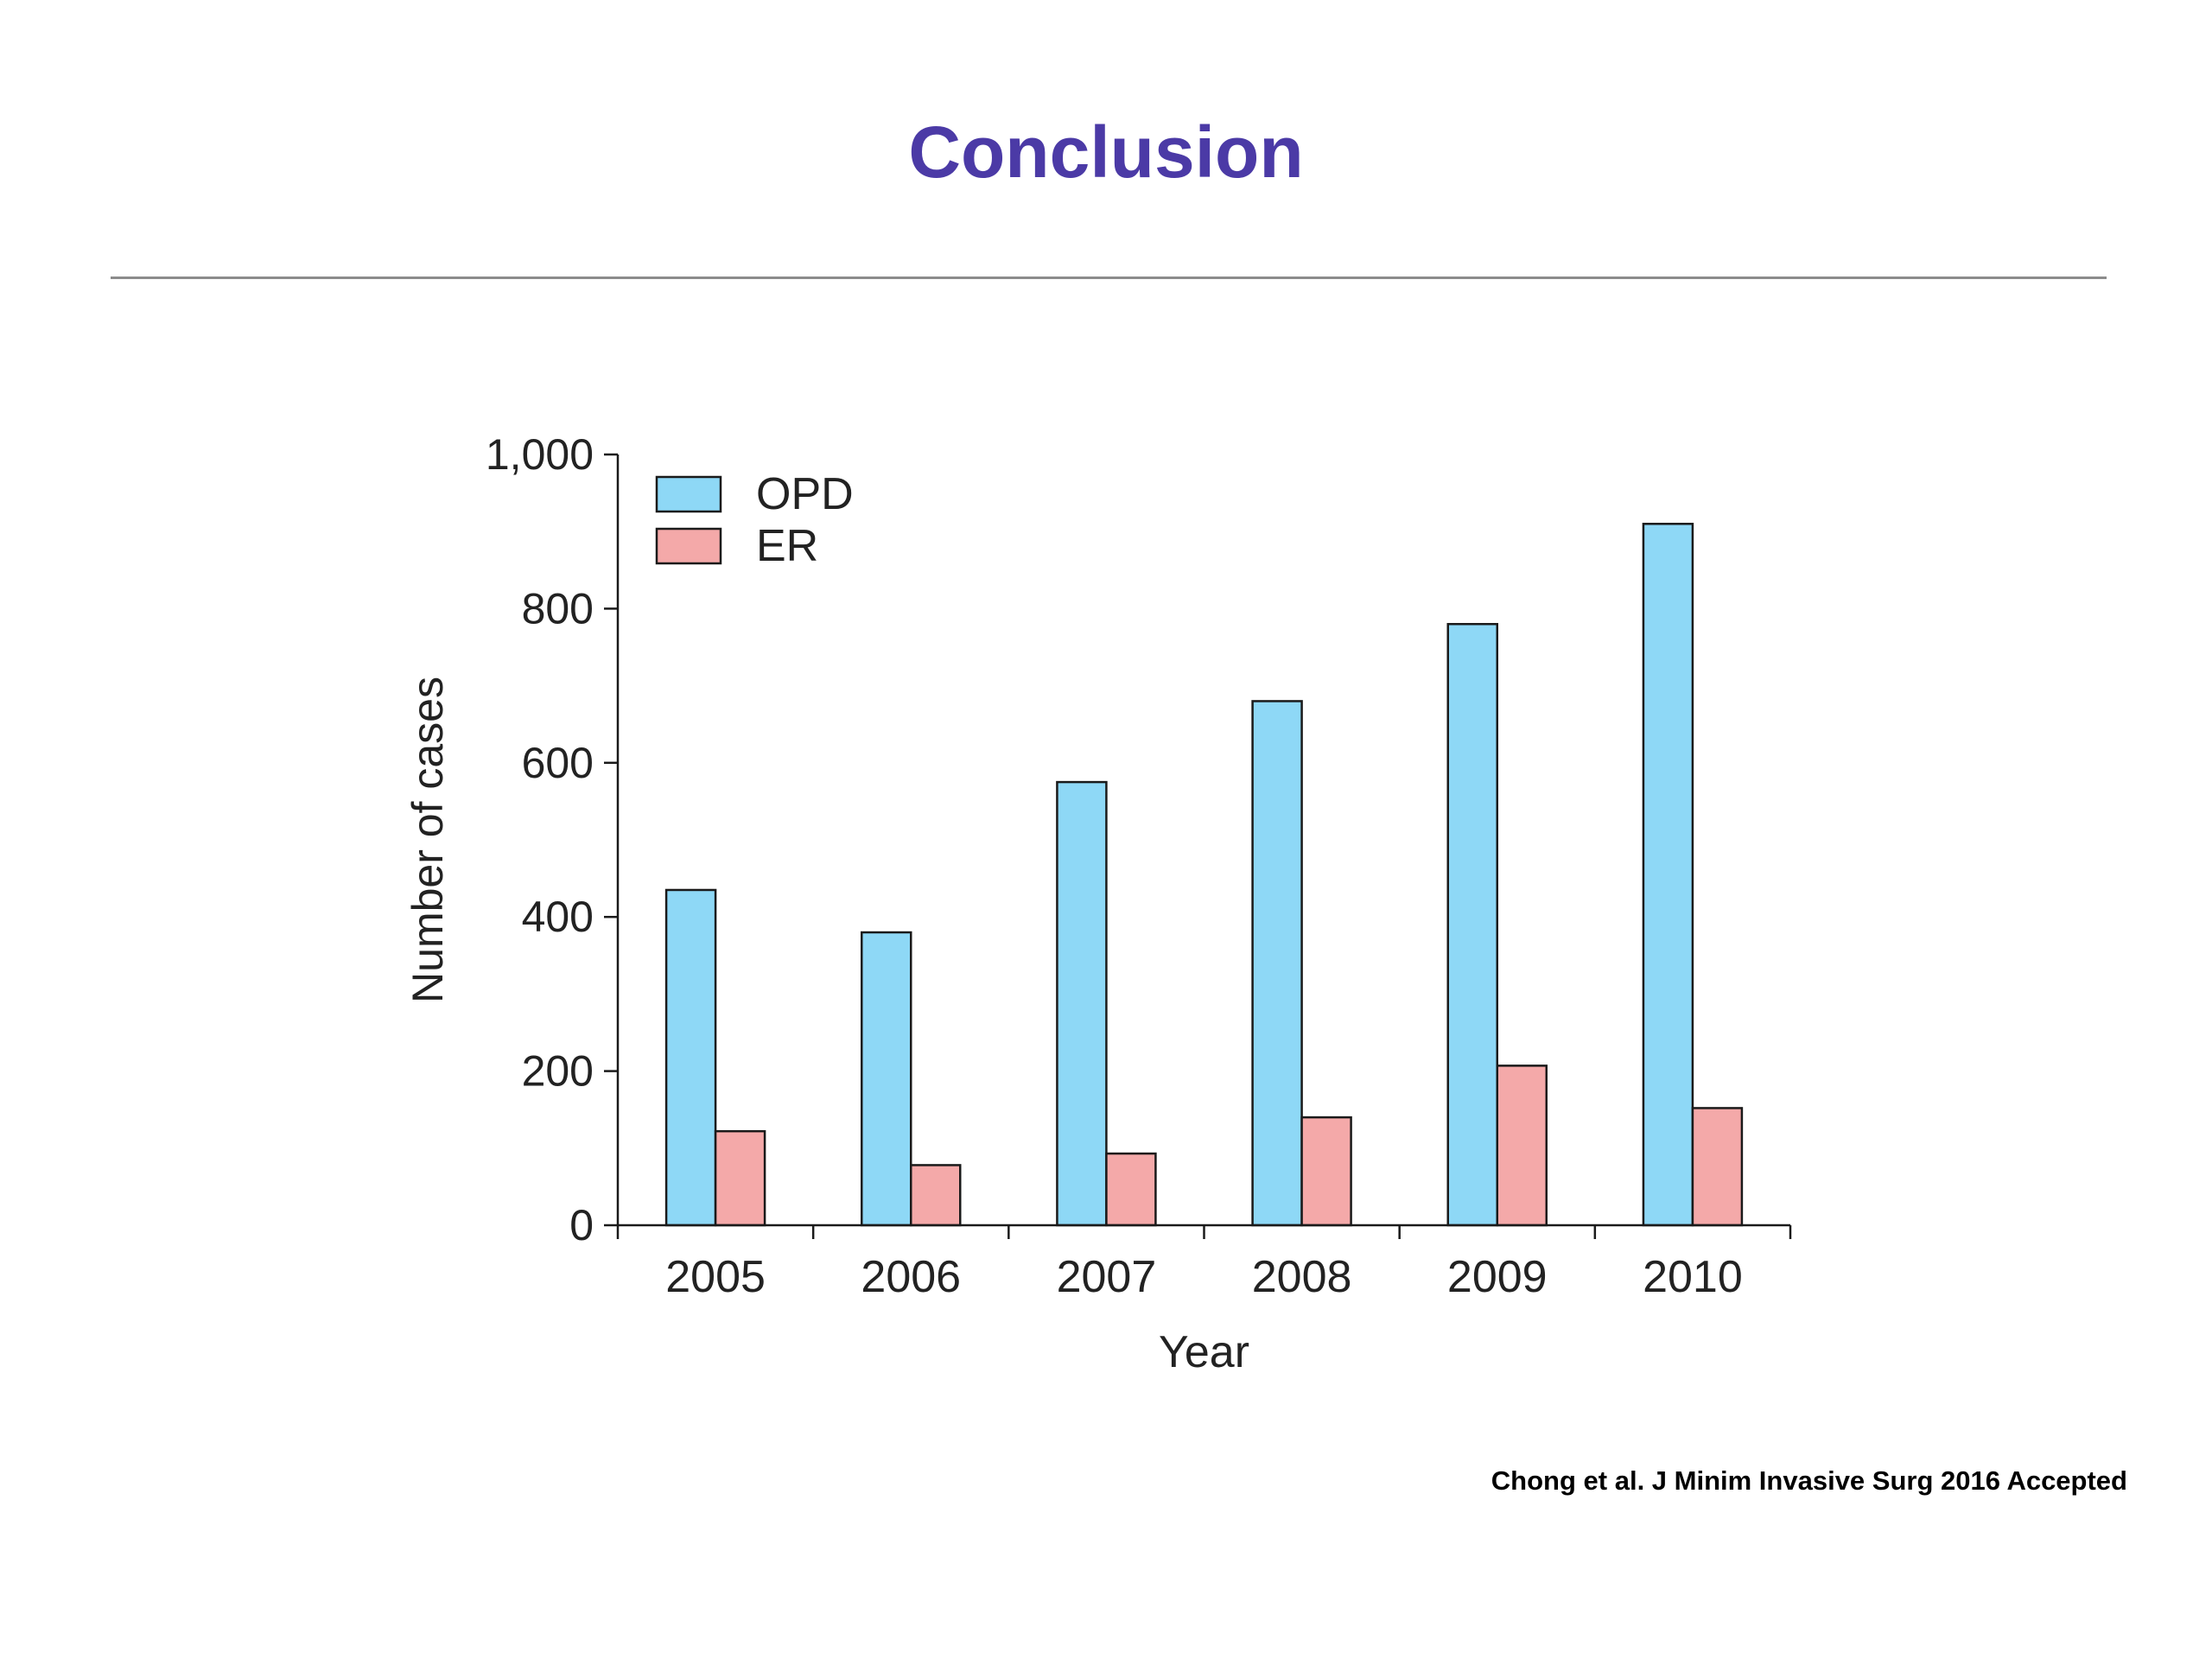  Describe the element at coordinates (740, 1178) in the screenshot. I see `bar-er-2005` at that location.